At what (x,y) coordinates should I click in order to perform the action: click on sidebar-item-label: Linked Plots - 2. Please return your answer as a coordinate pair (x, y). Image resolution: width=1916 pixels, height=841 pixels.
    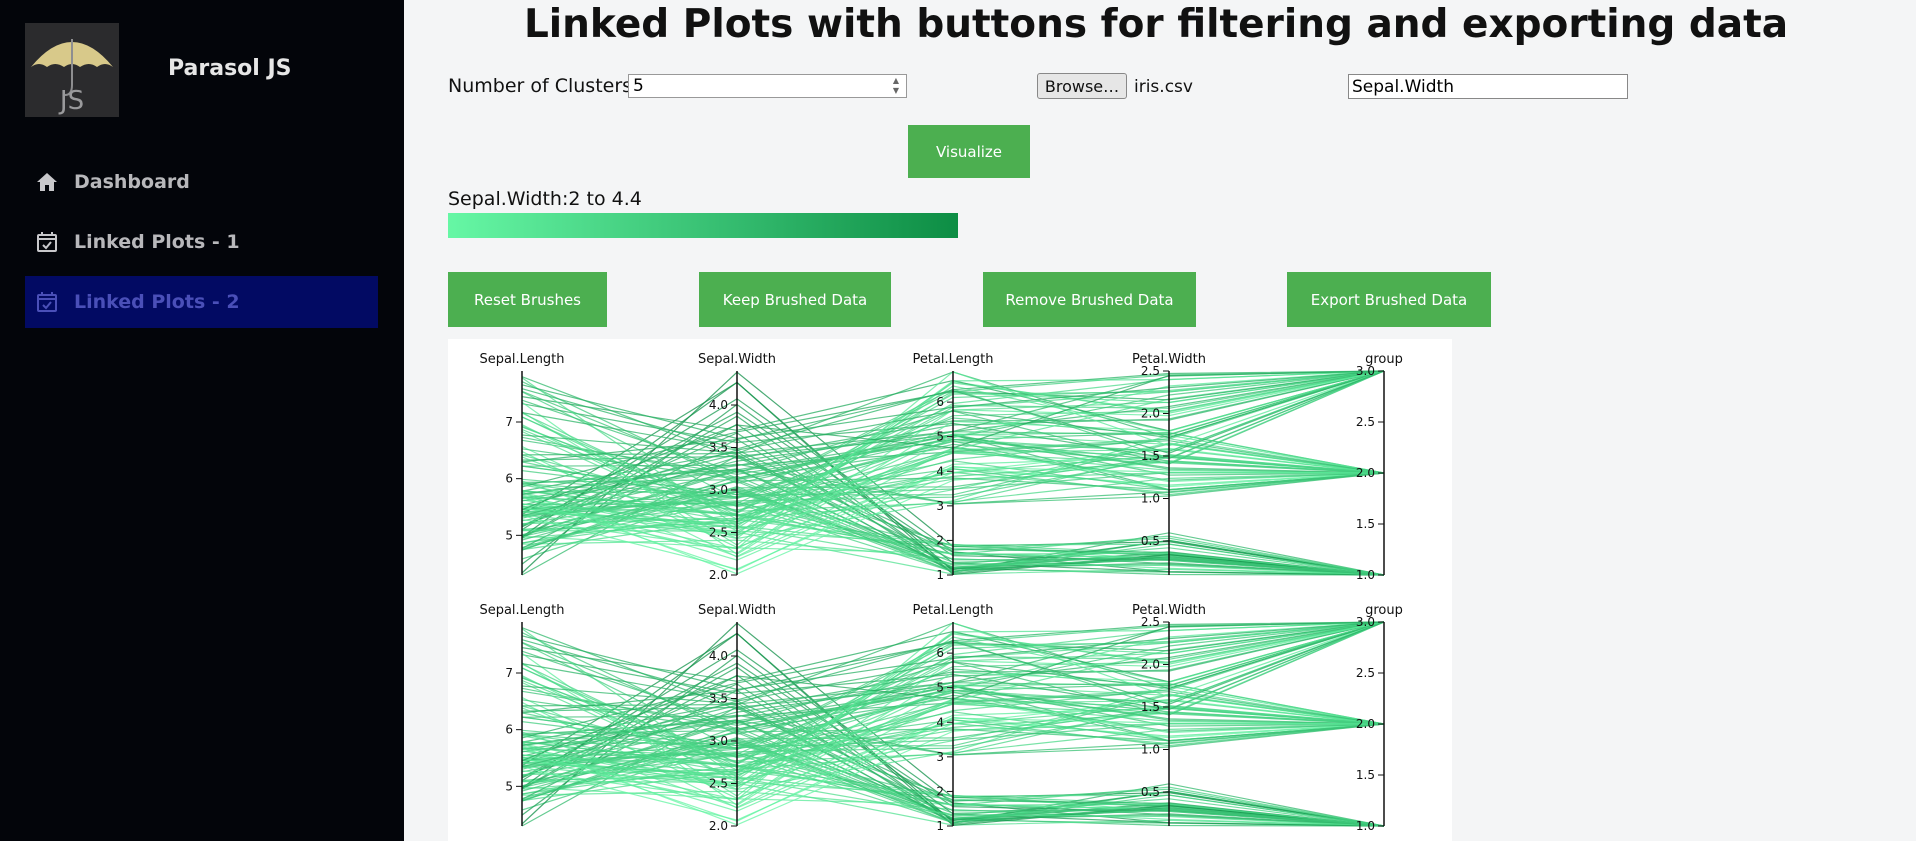
    Looking at the image, I should click on (157, 302).